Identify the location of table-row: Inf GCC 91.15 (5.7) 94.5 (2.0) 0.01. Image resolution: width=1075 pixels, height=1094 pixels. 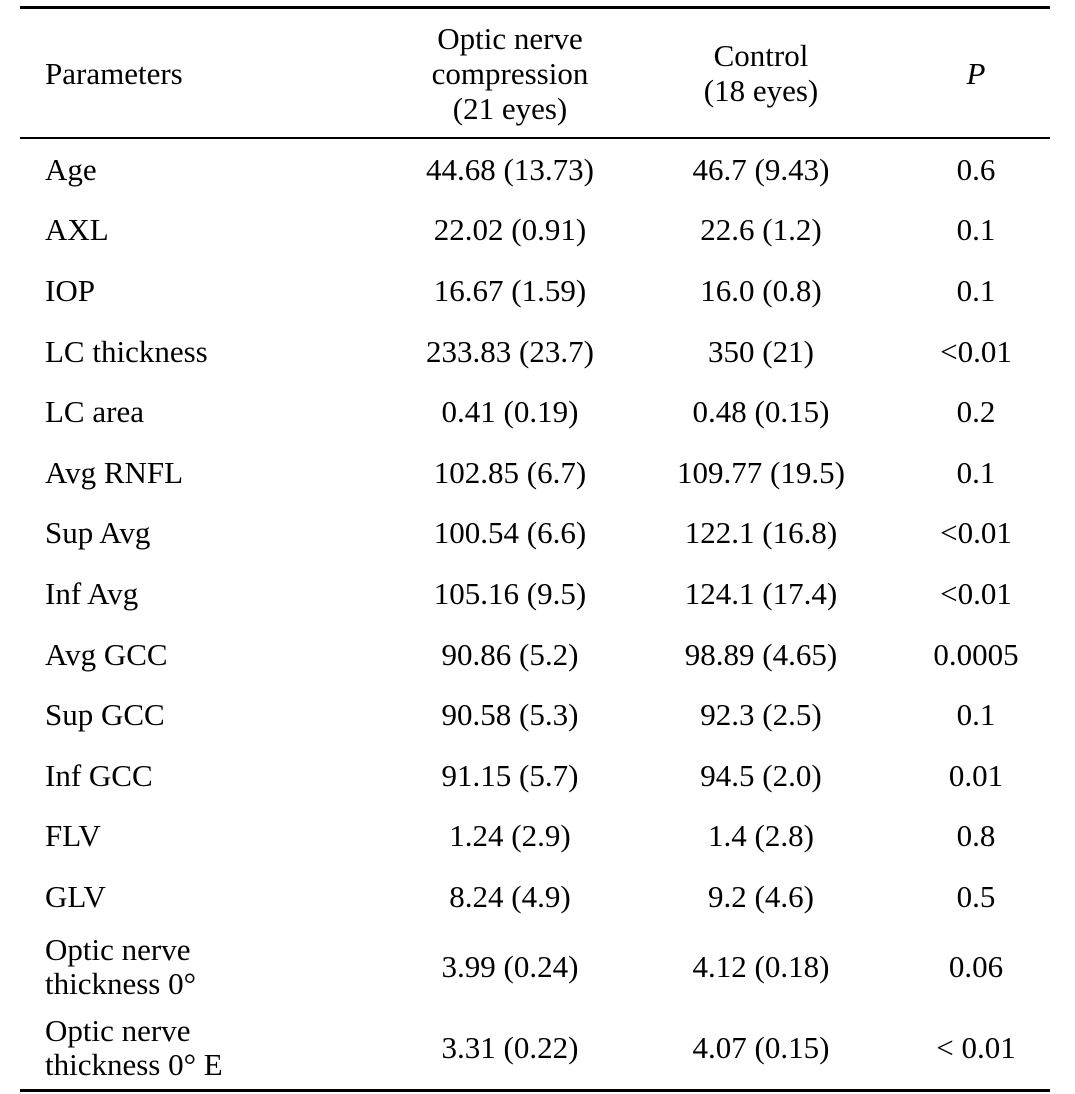
(535, 775).